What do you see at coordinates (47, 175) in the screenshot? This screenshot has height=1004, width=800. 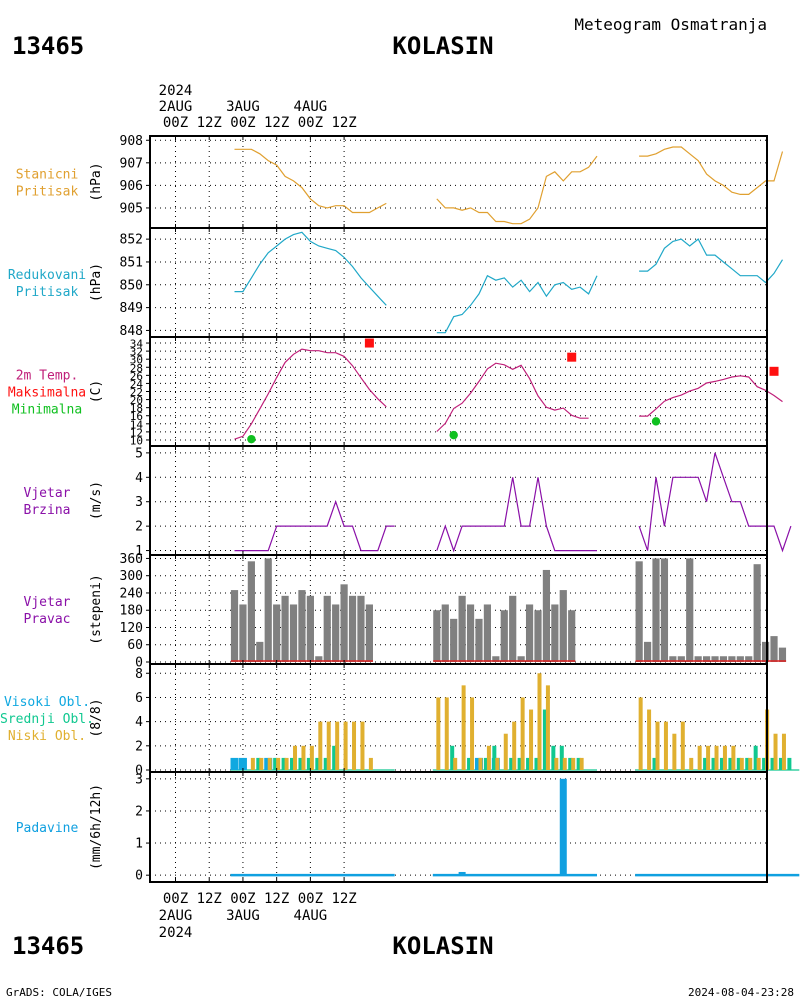 I see `panel-label: Stanicni` at bounding box center [47, 175].